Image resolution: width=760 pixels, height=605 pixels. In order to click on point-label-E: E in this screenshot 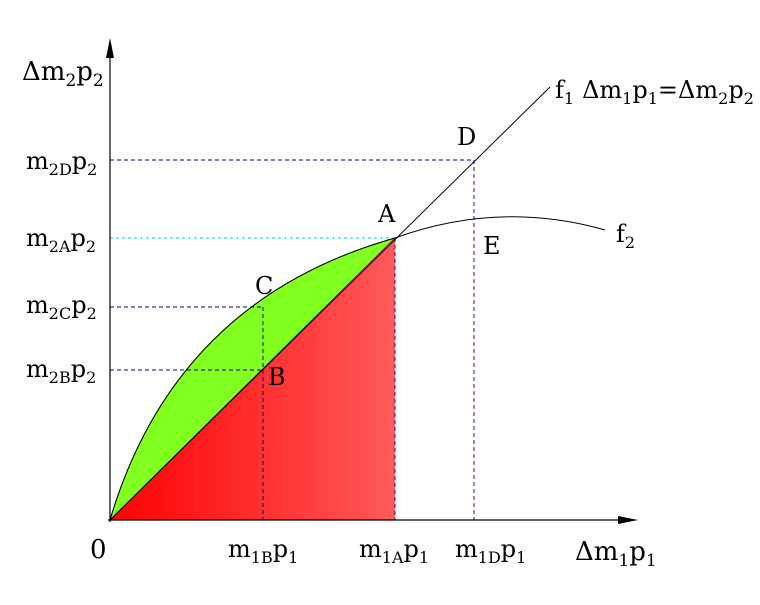, I will do `click(492, 246)`.